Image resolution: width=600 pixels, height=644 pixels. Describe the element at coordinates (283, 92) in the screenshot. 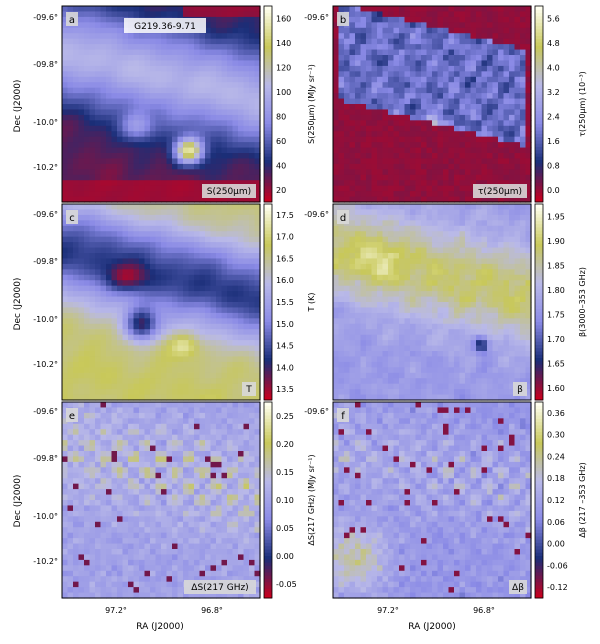

I see `colorbar-tick: 100` at that location.